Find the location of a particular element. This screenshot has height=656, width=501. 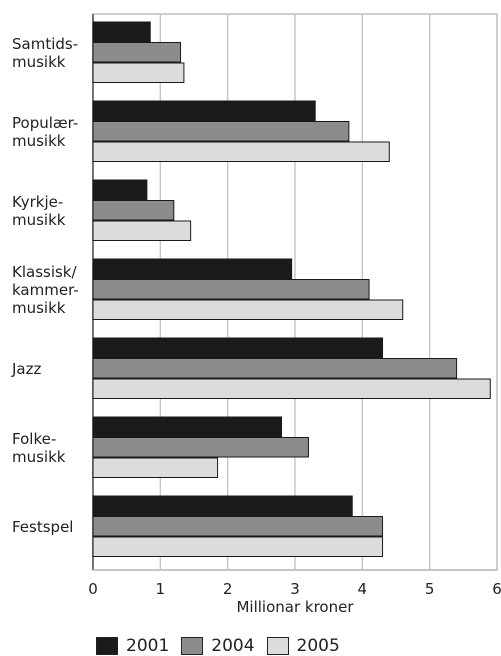

x-tick-label: 2 is located at coordinates (228, 589).